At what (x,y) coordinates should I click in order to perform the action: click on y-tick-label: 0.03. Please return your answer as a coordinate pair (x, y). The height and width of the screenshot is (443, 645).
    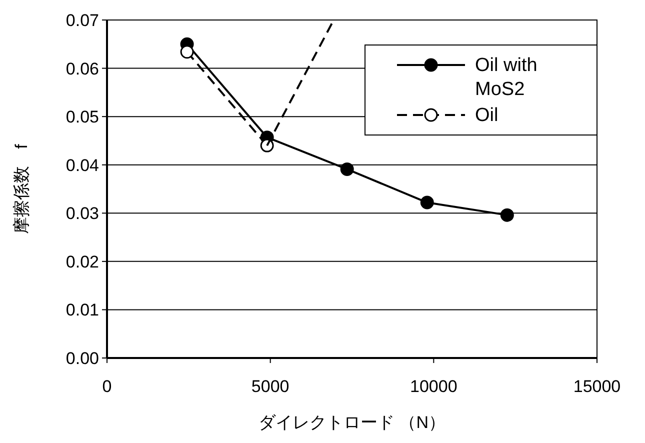
    Looking at the image, I should click on (82, 214).